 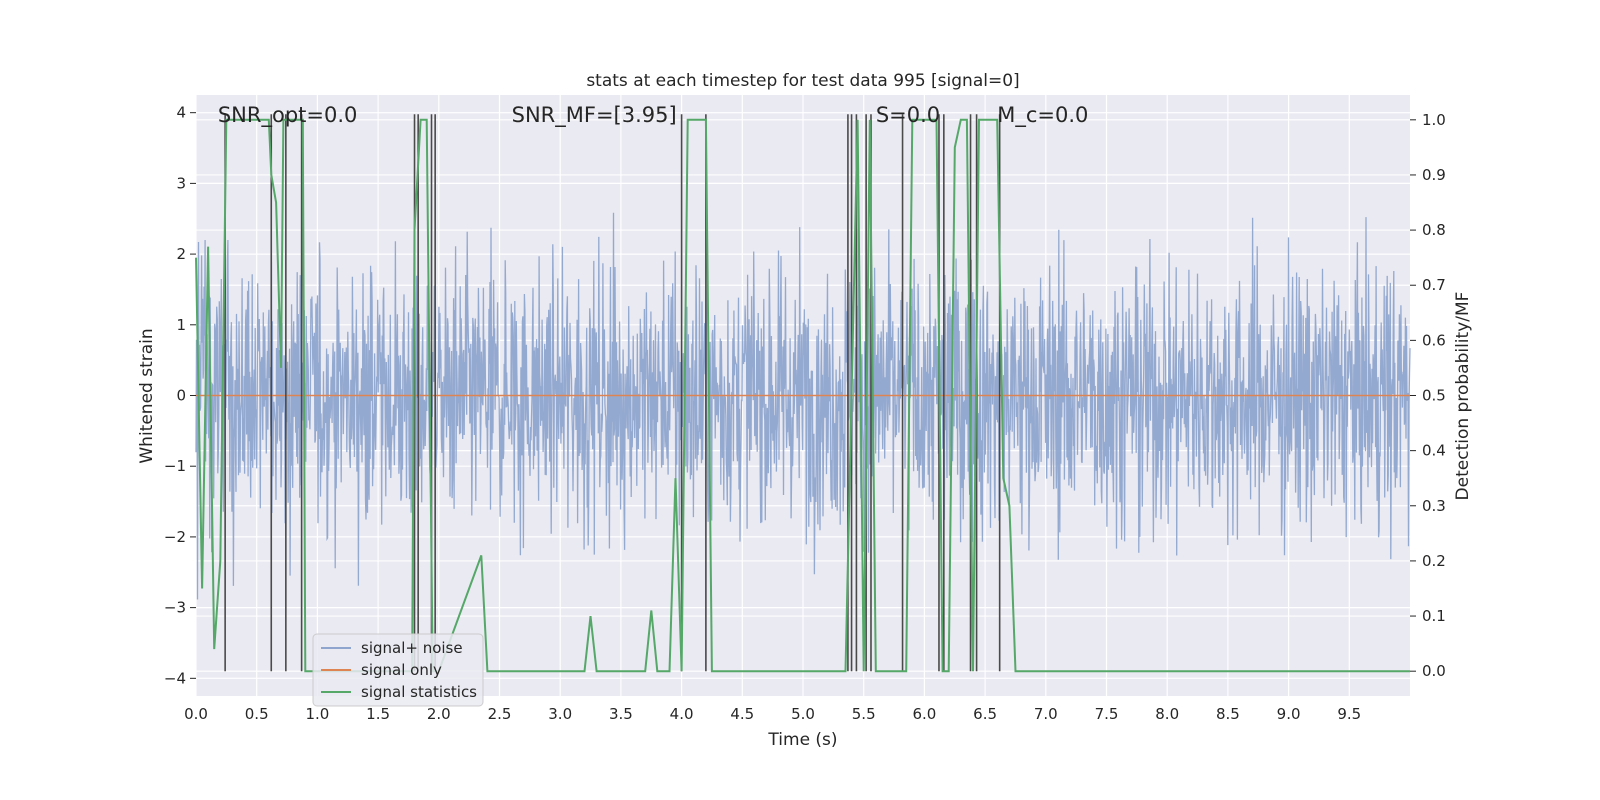 What do you see at coordinates (181, 325) in the screenshot?
I see `y-tick-label: 1` at bounding box center [181, 325].